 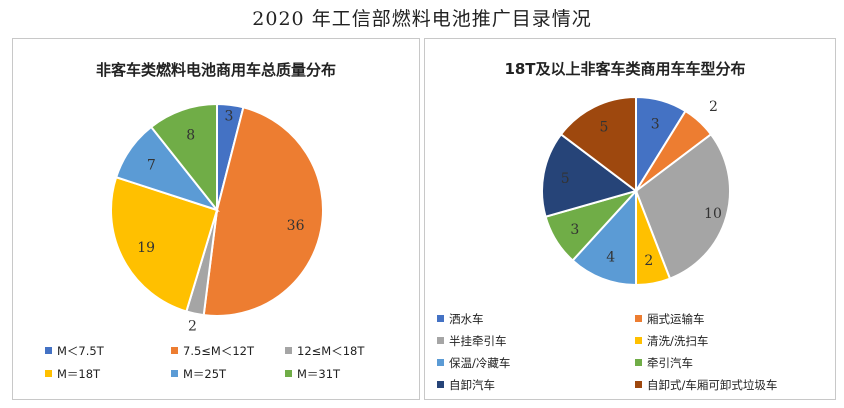 What do you see at coordinates (610, 257) in the screenshot?
I see `vehicle-type-data-label-4: 4` at bounding box center [610, 257].